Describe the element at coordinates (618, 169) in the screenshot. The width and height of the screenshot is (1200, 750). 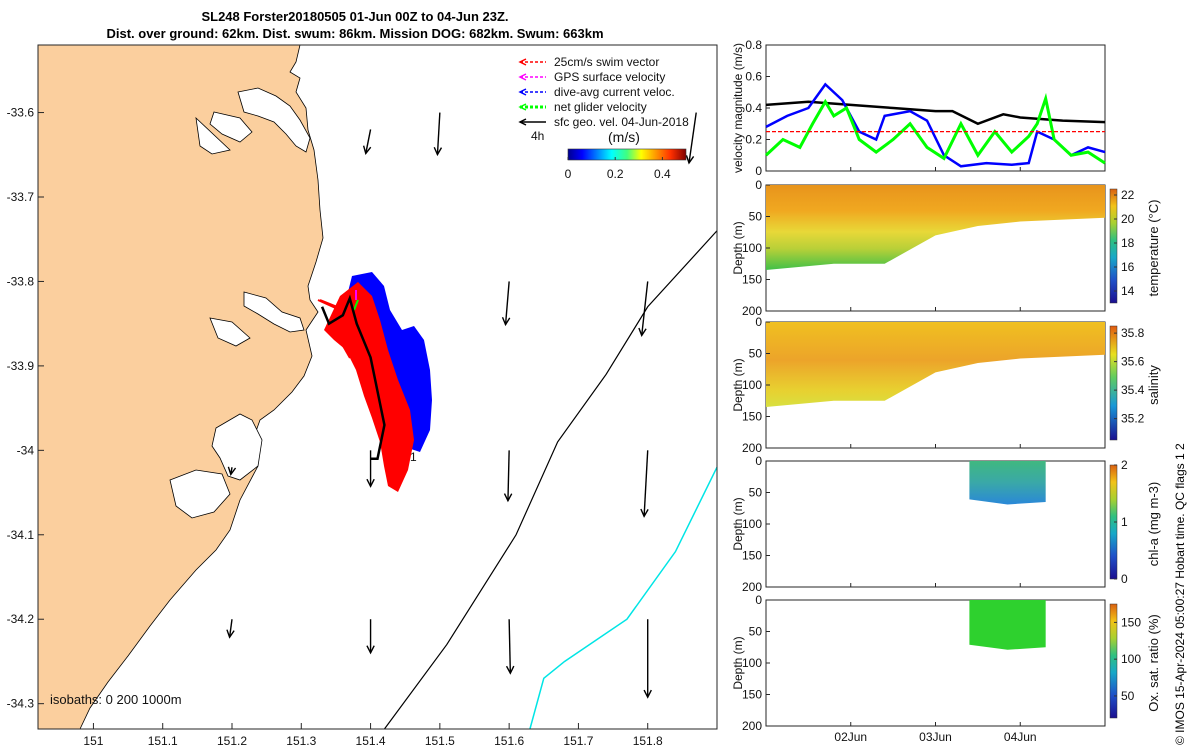
I see `speed-colorbar-ticks: 0 0.2 0.4` at that location.